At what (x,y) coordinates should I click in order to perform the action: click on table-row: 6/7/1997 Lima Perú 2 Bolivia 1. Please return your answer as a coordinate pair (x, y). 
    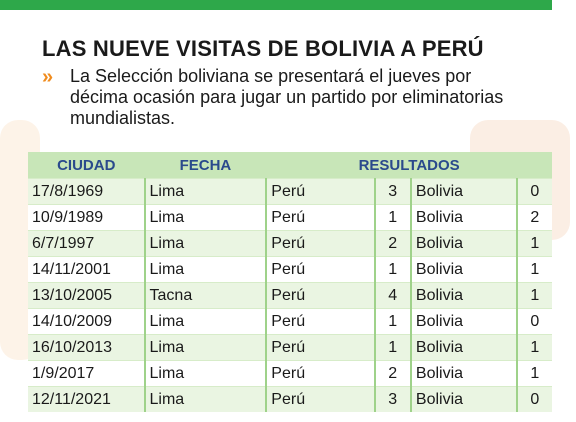
    Looking at the image, I should click on (290, 243).